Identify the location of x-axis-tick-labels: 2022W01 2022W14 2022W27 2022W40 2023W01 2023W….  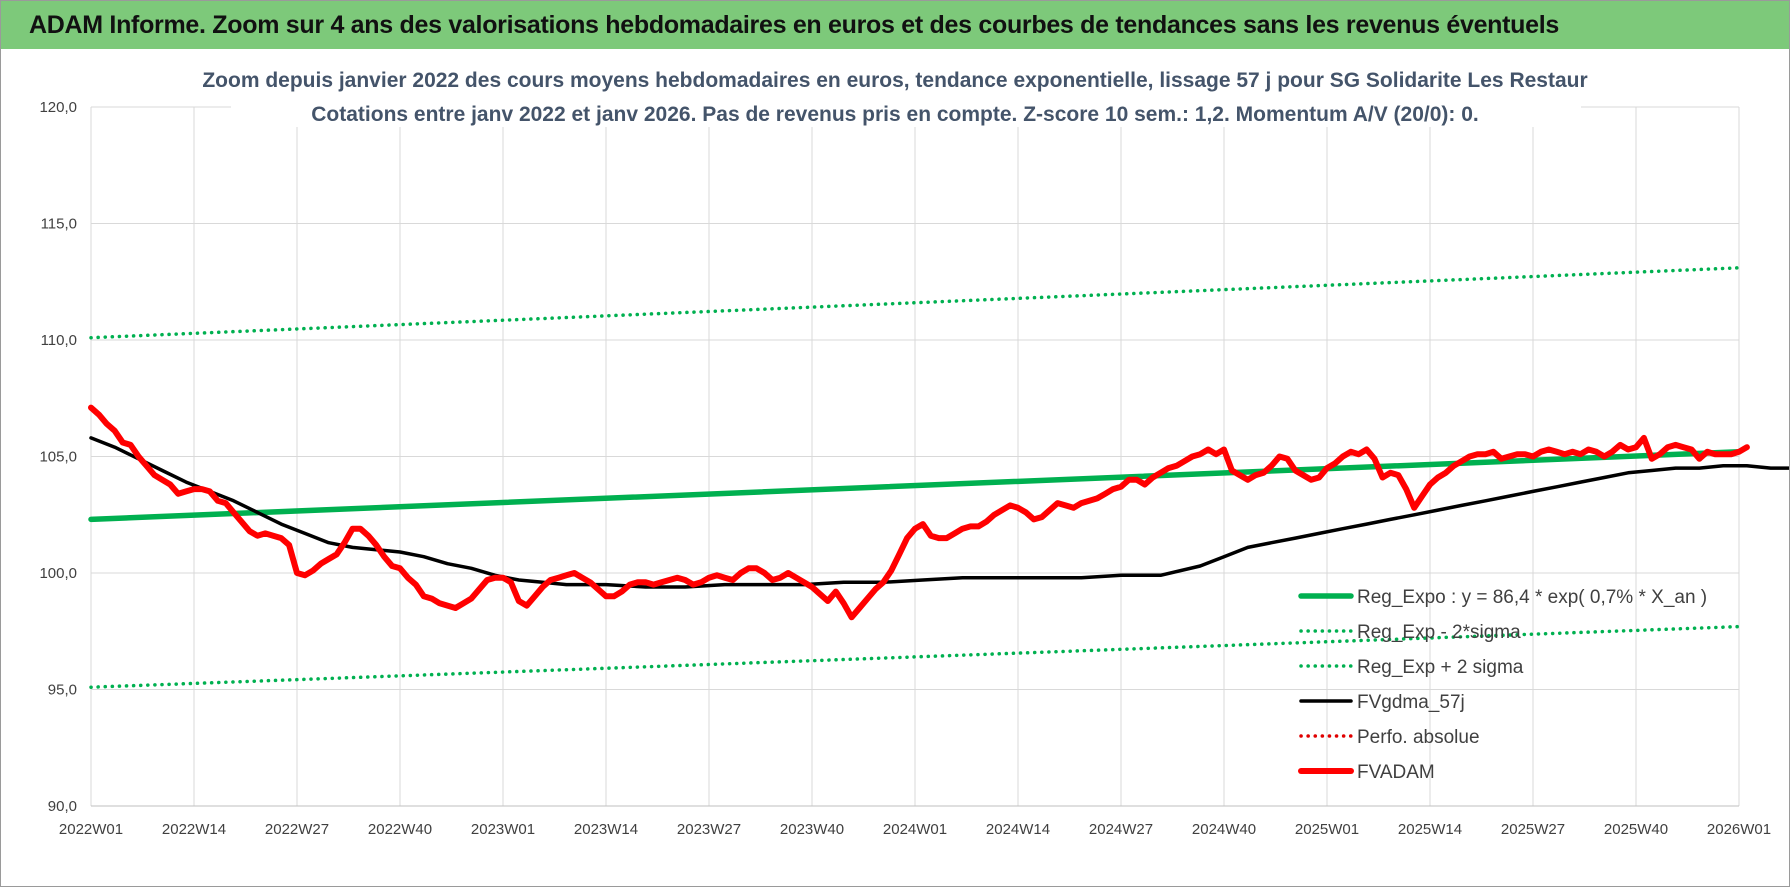
(915, 829).